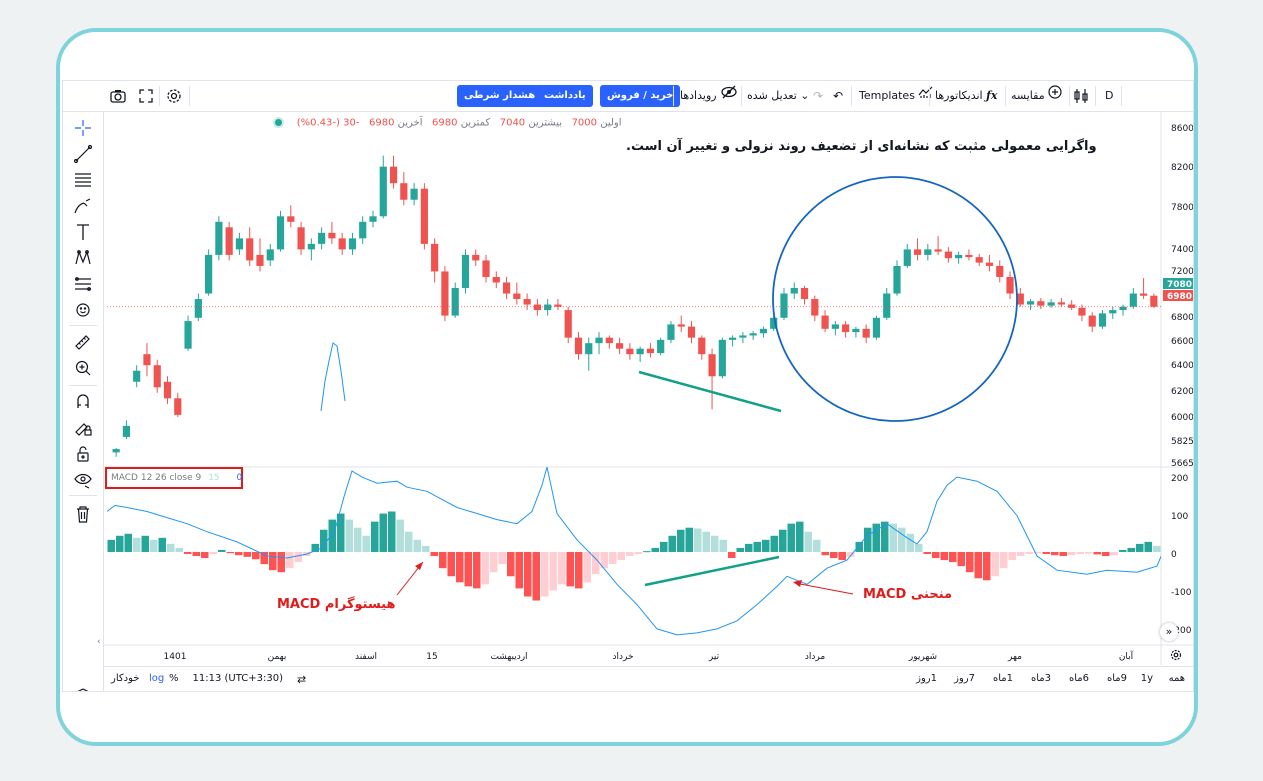 This screenshot has height=781, width=1263. What do you see at coordinates (565, 96) in the screenshot?
I see `note-button: یادداشت` at bounding box center [565, 96].